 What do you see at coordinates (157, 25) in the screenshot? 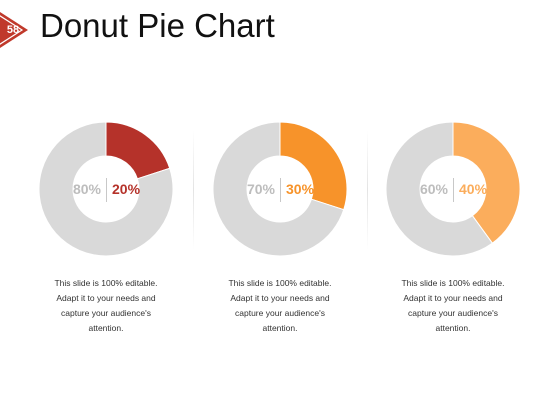
I see `slide-title: Donut Pie Chart` at bounding box center [157, 25].